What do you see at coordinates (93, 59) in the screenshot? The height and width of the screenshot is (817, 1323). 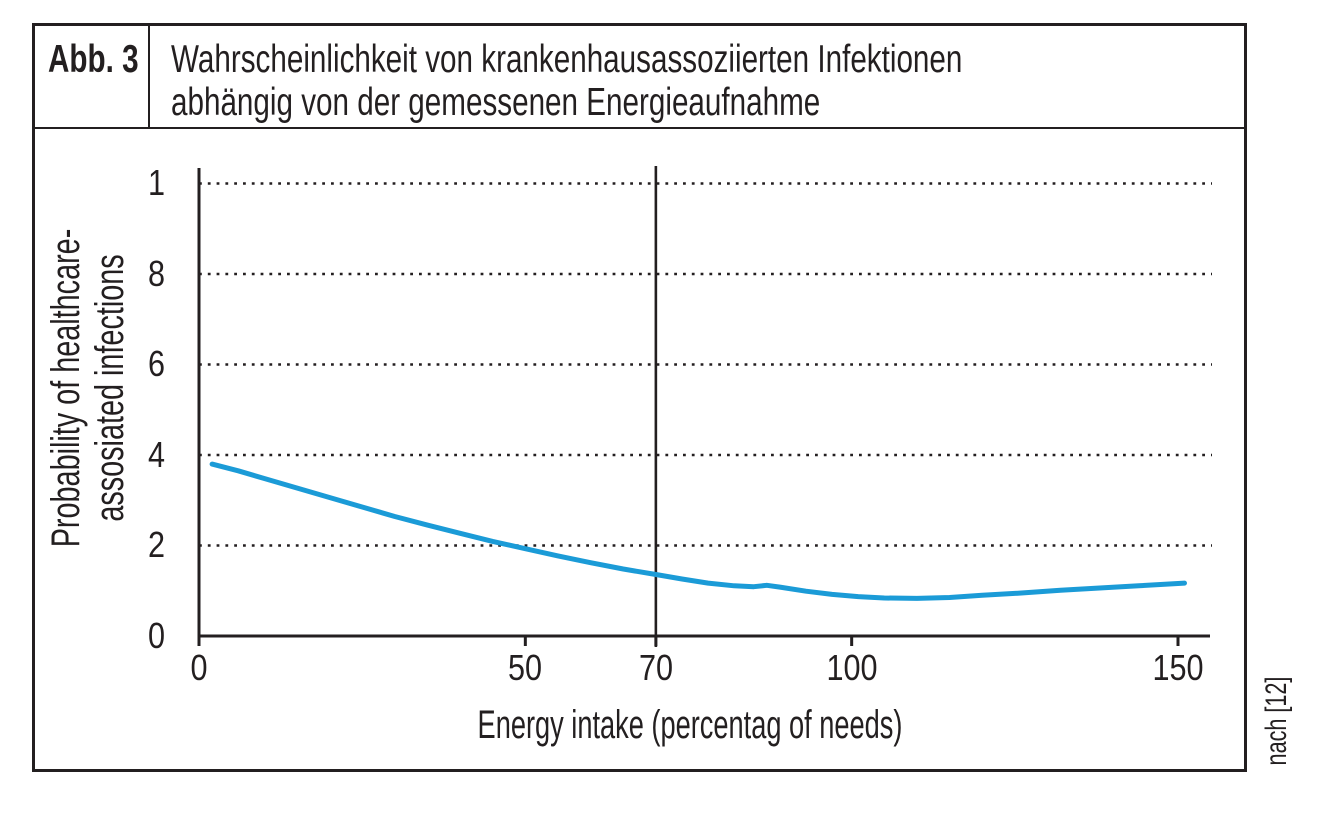 I see `figure-label-text: Abb. 3` at bounding box center [93, 59].